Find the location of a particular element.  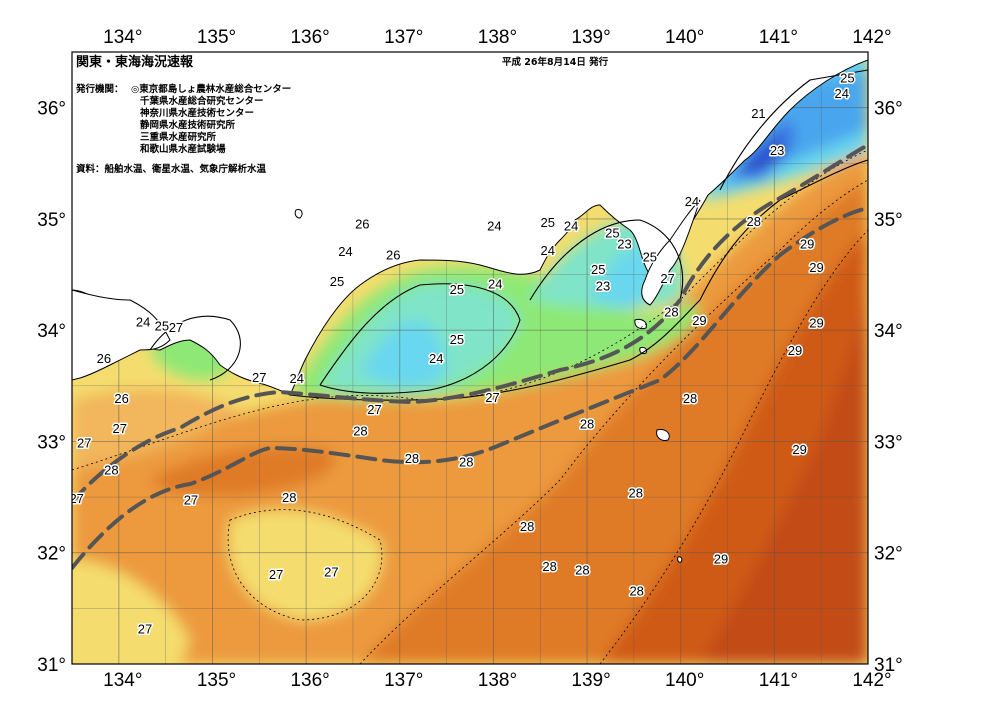

longitude-ticks-top: 134° 135° 136° 137° 138° 139° 140° 141° 142° is located at coordinates (497, 37).